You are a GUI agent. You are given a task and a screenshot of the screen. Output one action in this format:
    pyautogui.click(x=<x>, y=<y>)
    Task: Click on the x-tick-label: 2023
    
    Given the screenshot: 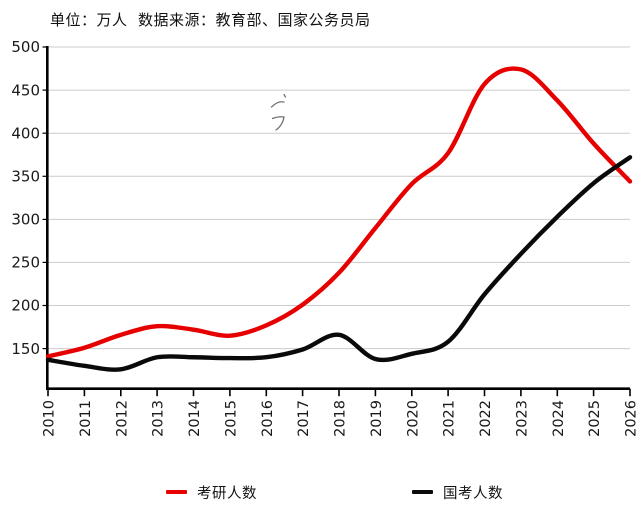 What is the action you would take?
    pyautogui.click(x=522, y=418)
    